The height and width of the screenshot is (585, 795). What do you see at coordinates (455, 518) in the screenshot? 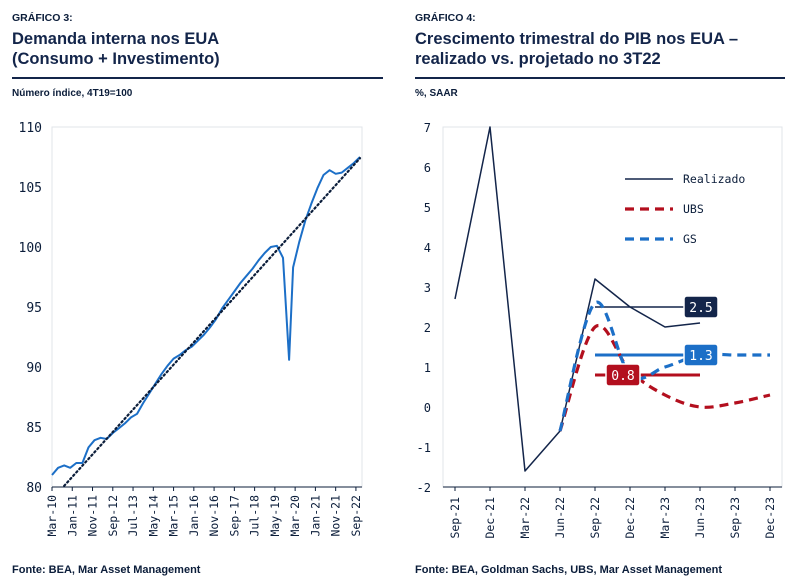
I see `x-tick-label: Sep-21` at bounding box center [455, 518].